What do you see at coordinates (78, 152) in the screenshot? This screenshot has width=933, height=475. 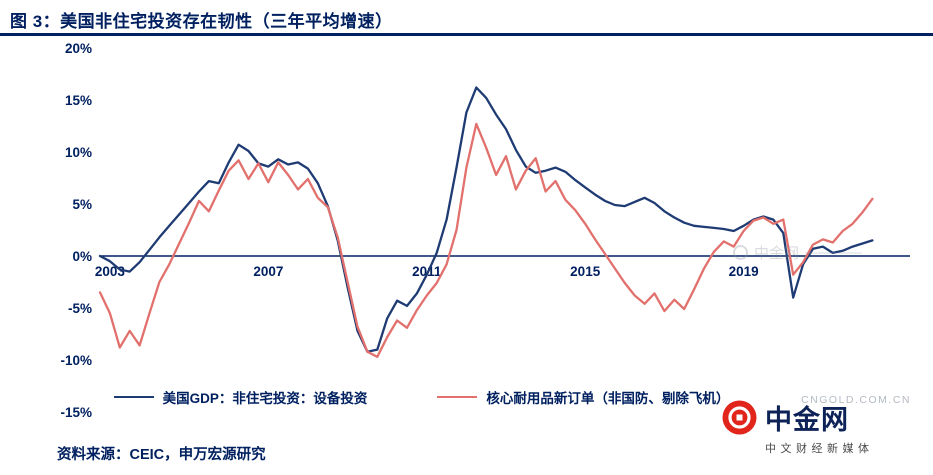 I see `y-tick-label: 10%` at bounding box center [78, 152].